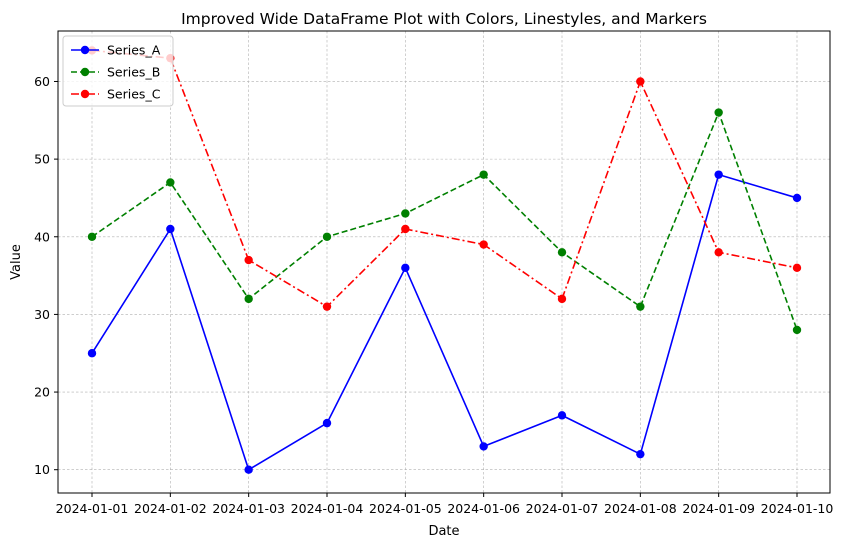 This screenshot has width=846, height=547. Describe the element at coordinates (170, 508) in the screenshot. I see `x-tick-label: 2024-01-02` at that location.